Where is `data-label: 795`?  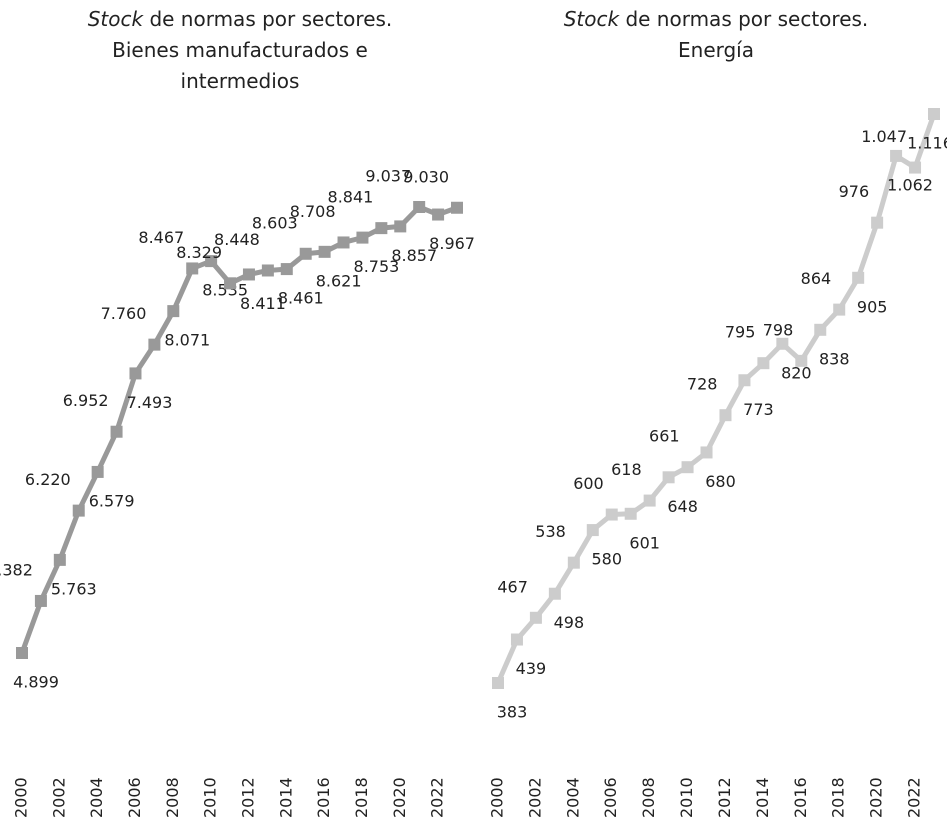 data-label: 795 is located at coordinates (740, 332).